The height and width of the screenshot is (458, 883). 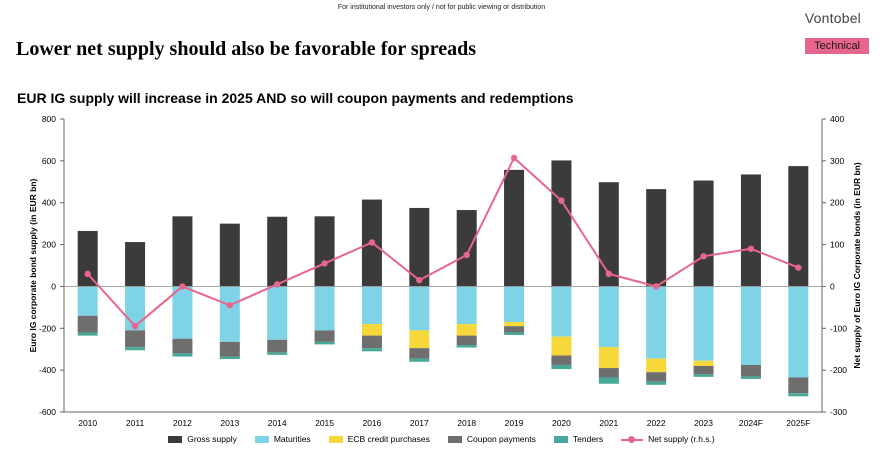 I want to click on y2-tick-label: 300, so click(x=837, y=161).